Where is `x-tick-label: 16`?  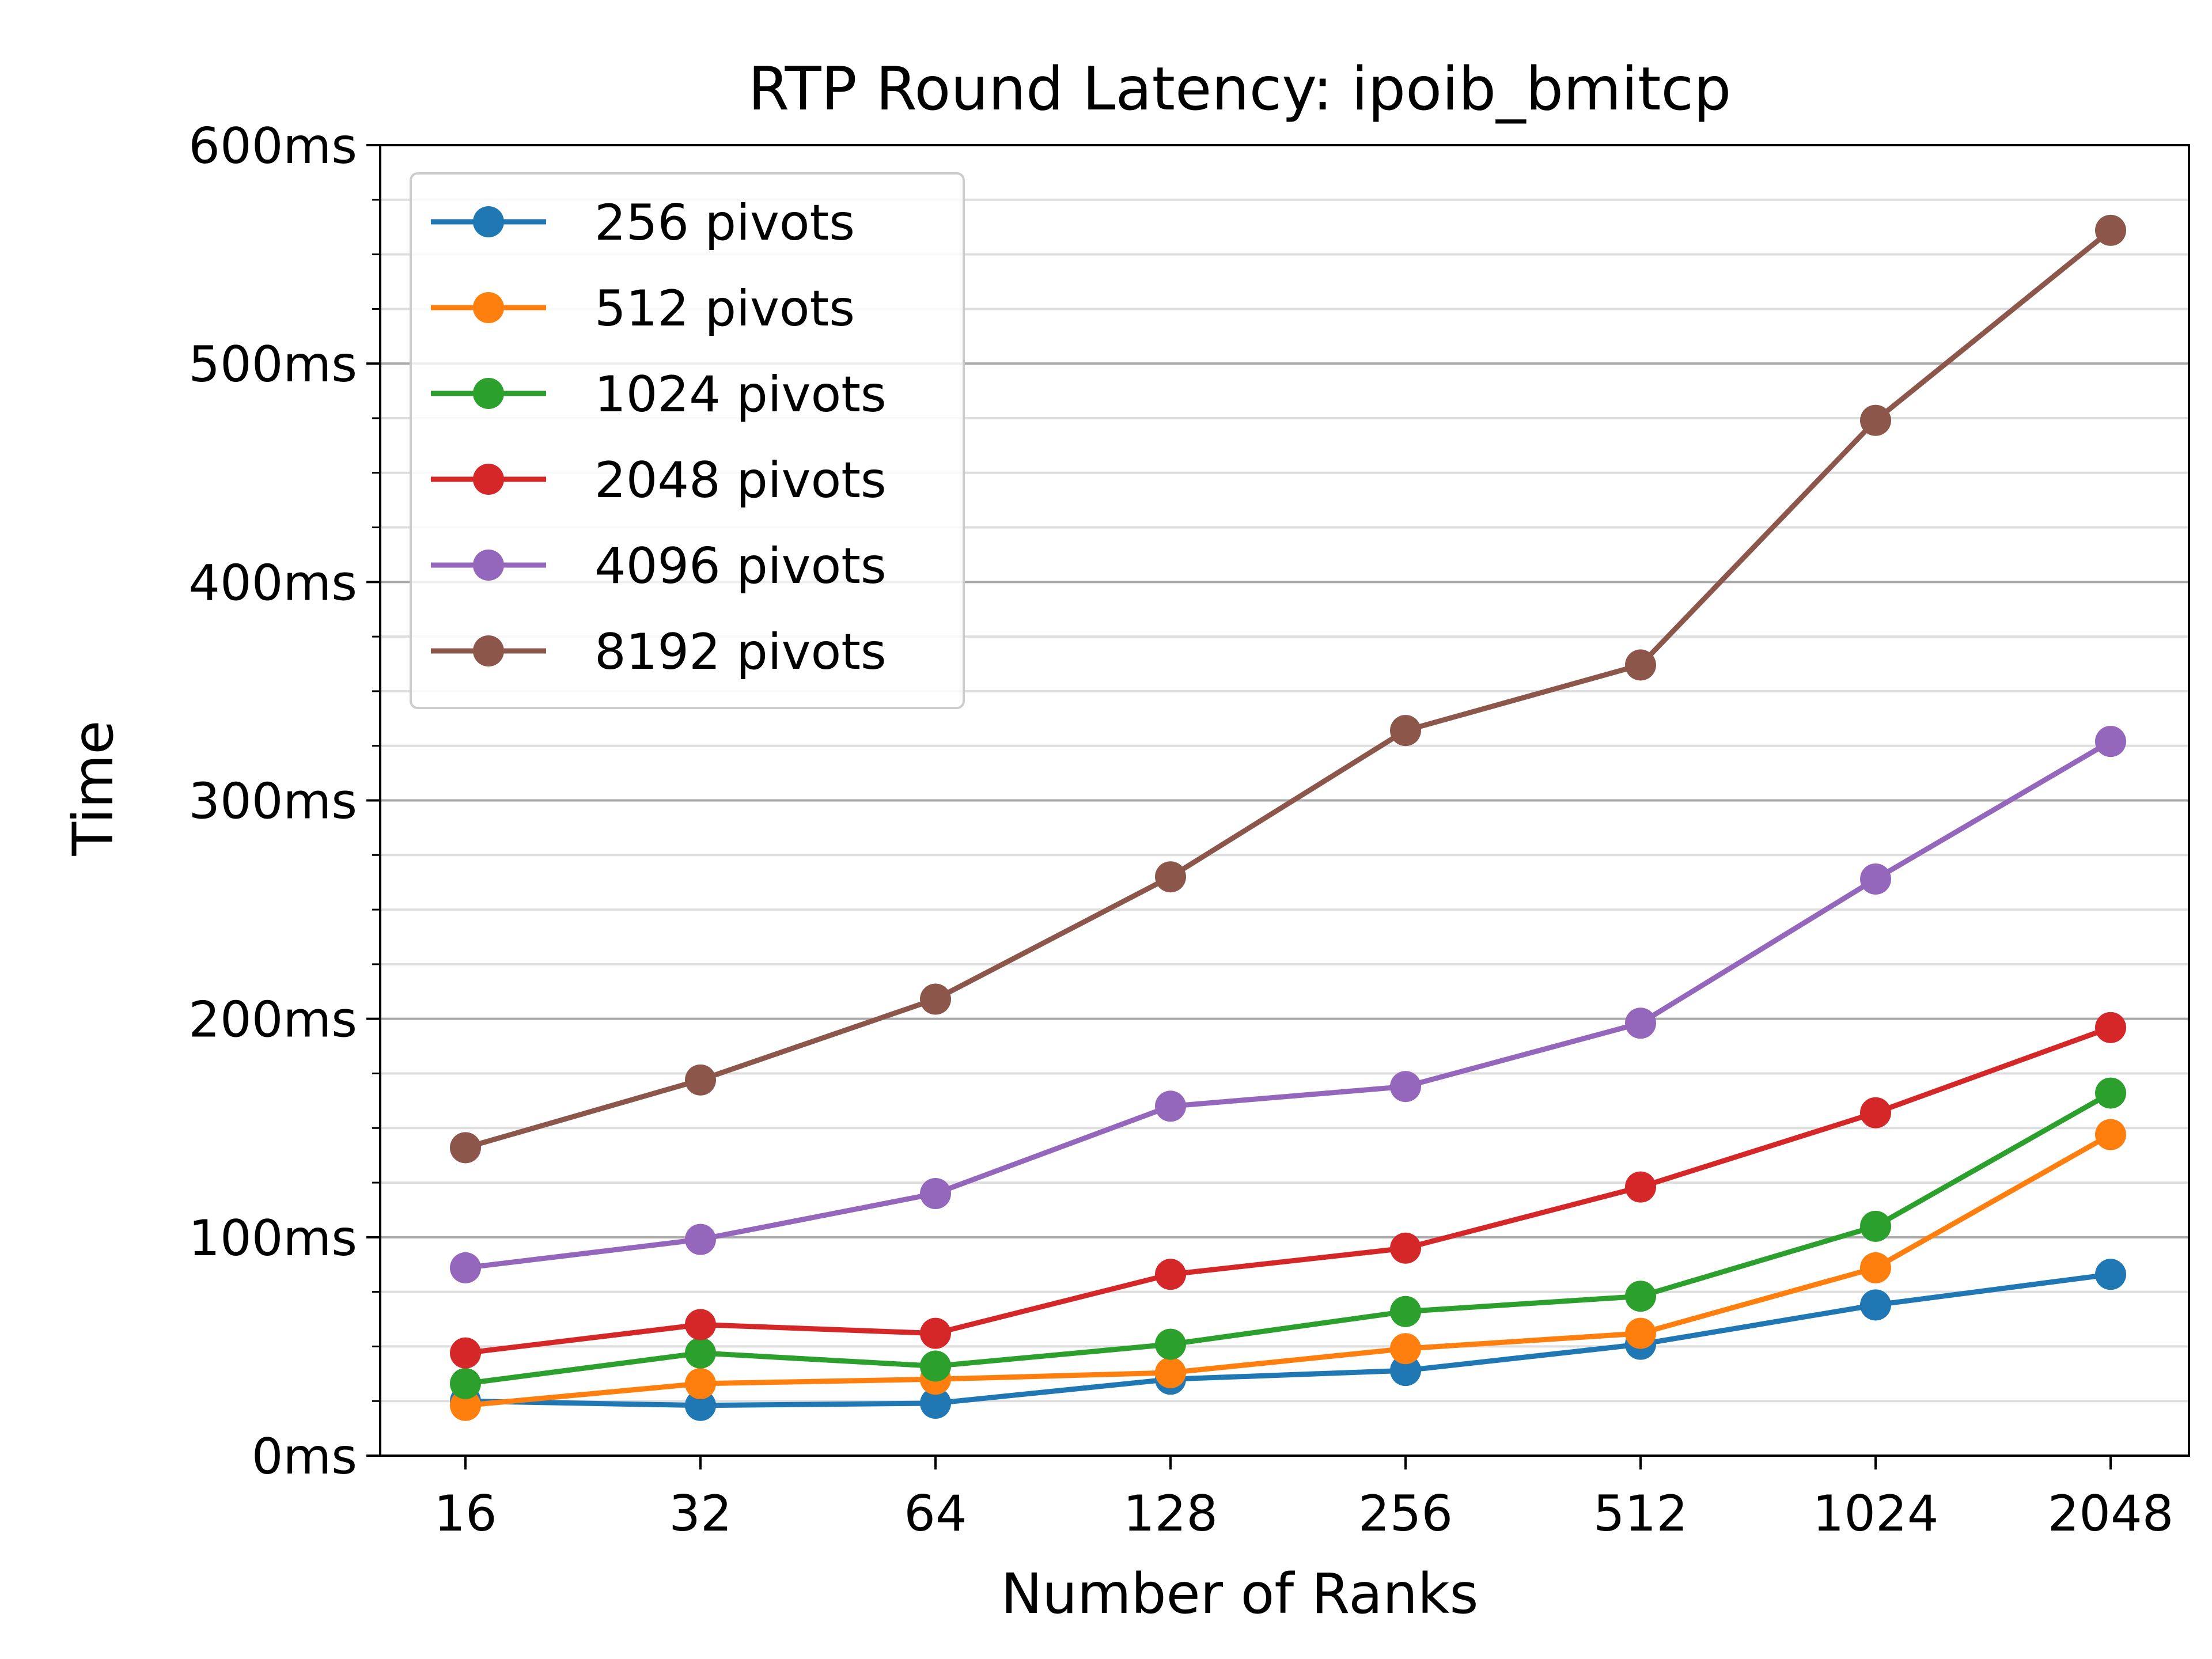 x-tick-label: 16 is located at coordinates (465, 1514).